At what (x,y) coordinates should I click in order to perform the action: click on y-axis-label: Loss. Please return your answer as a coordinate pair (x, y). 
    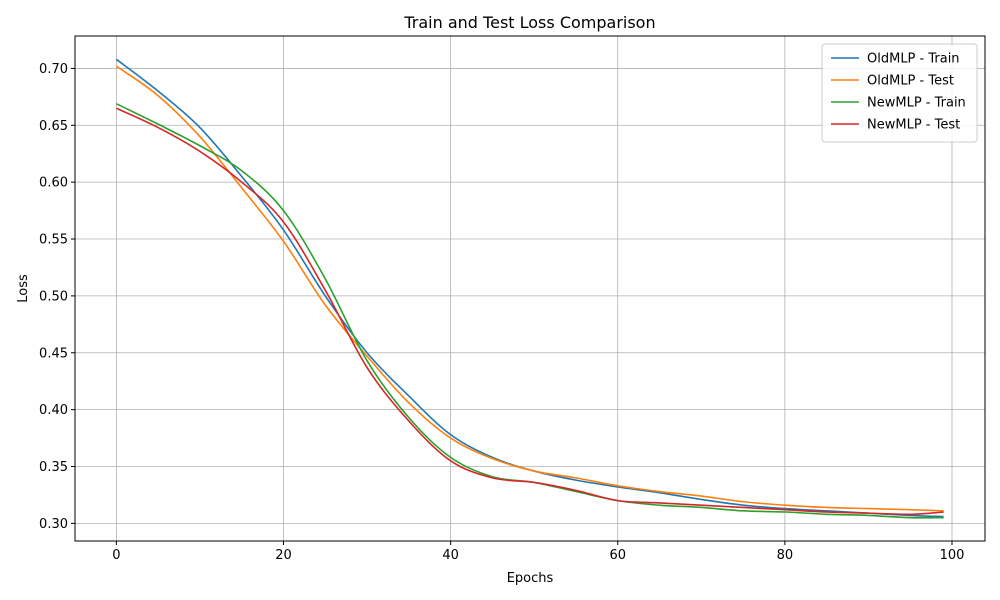
    Looking at the image, I should click on (23, 288).